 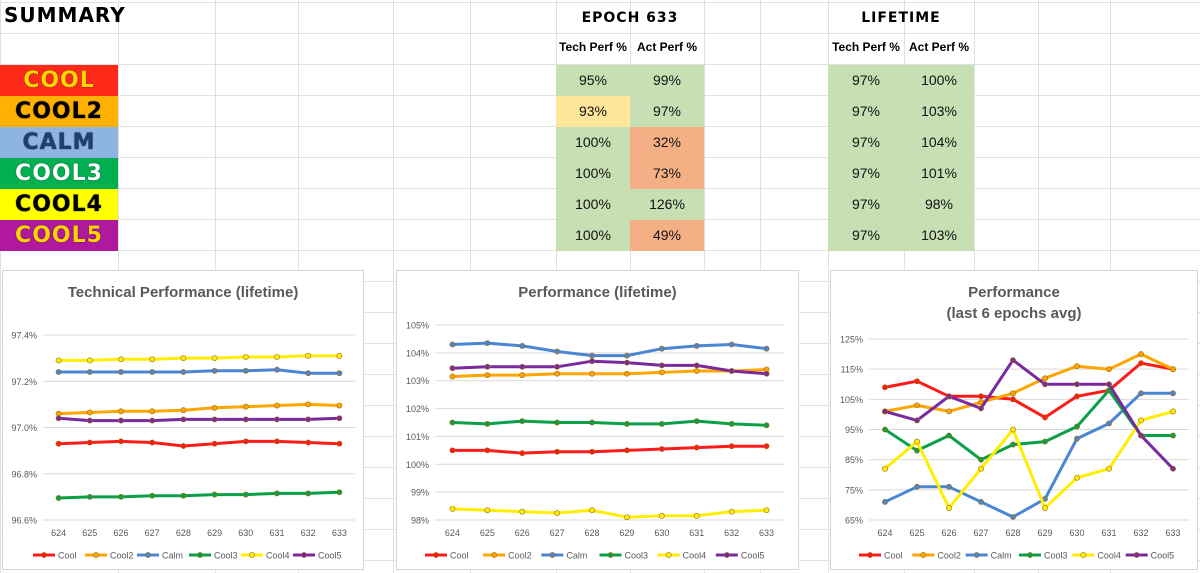 I want to click on epoch-act-cell: 49%, so click(x=667, y=235).